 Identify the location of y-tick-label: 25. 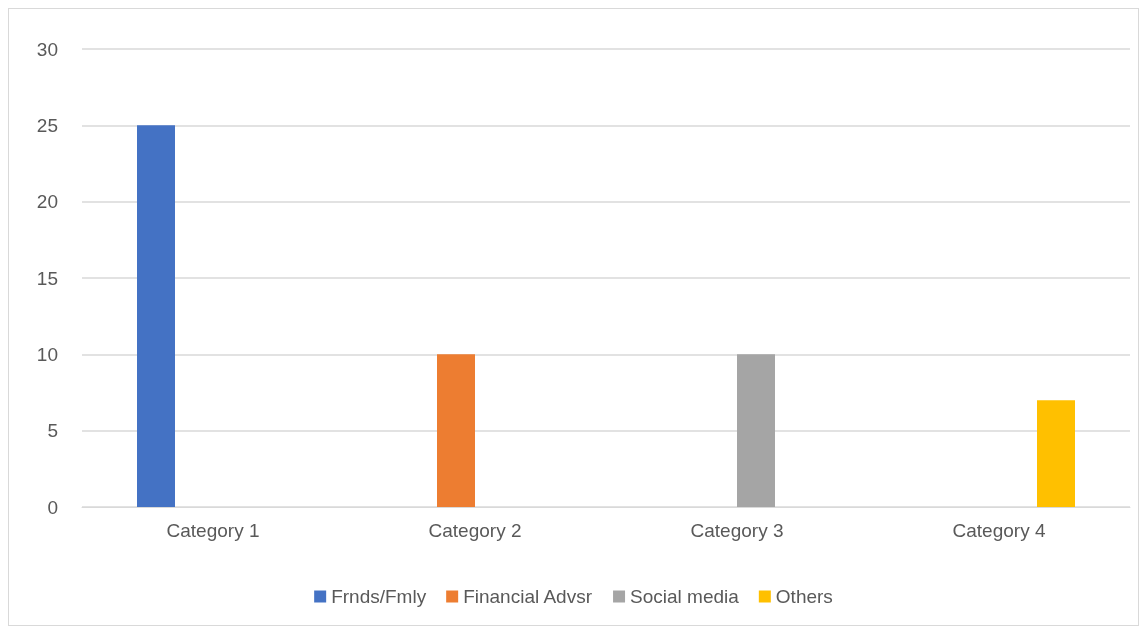
(47, 125).